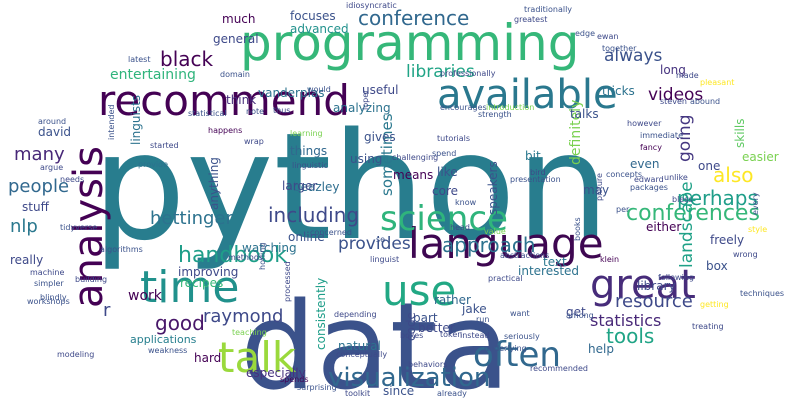 Image resolution: width=800 pixels, height=400 pixels. I want to click on cloud-word-help: help, so click(601, 349).